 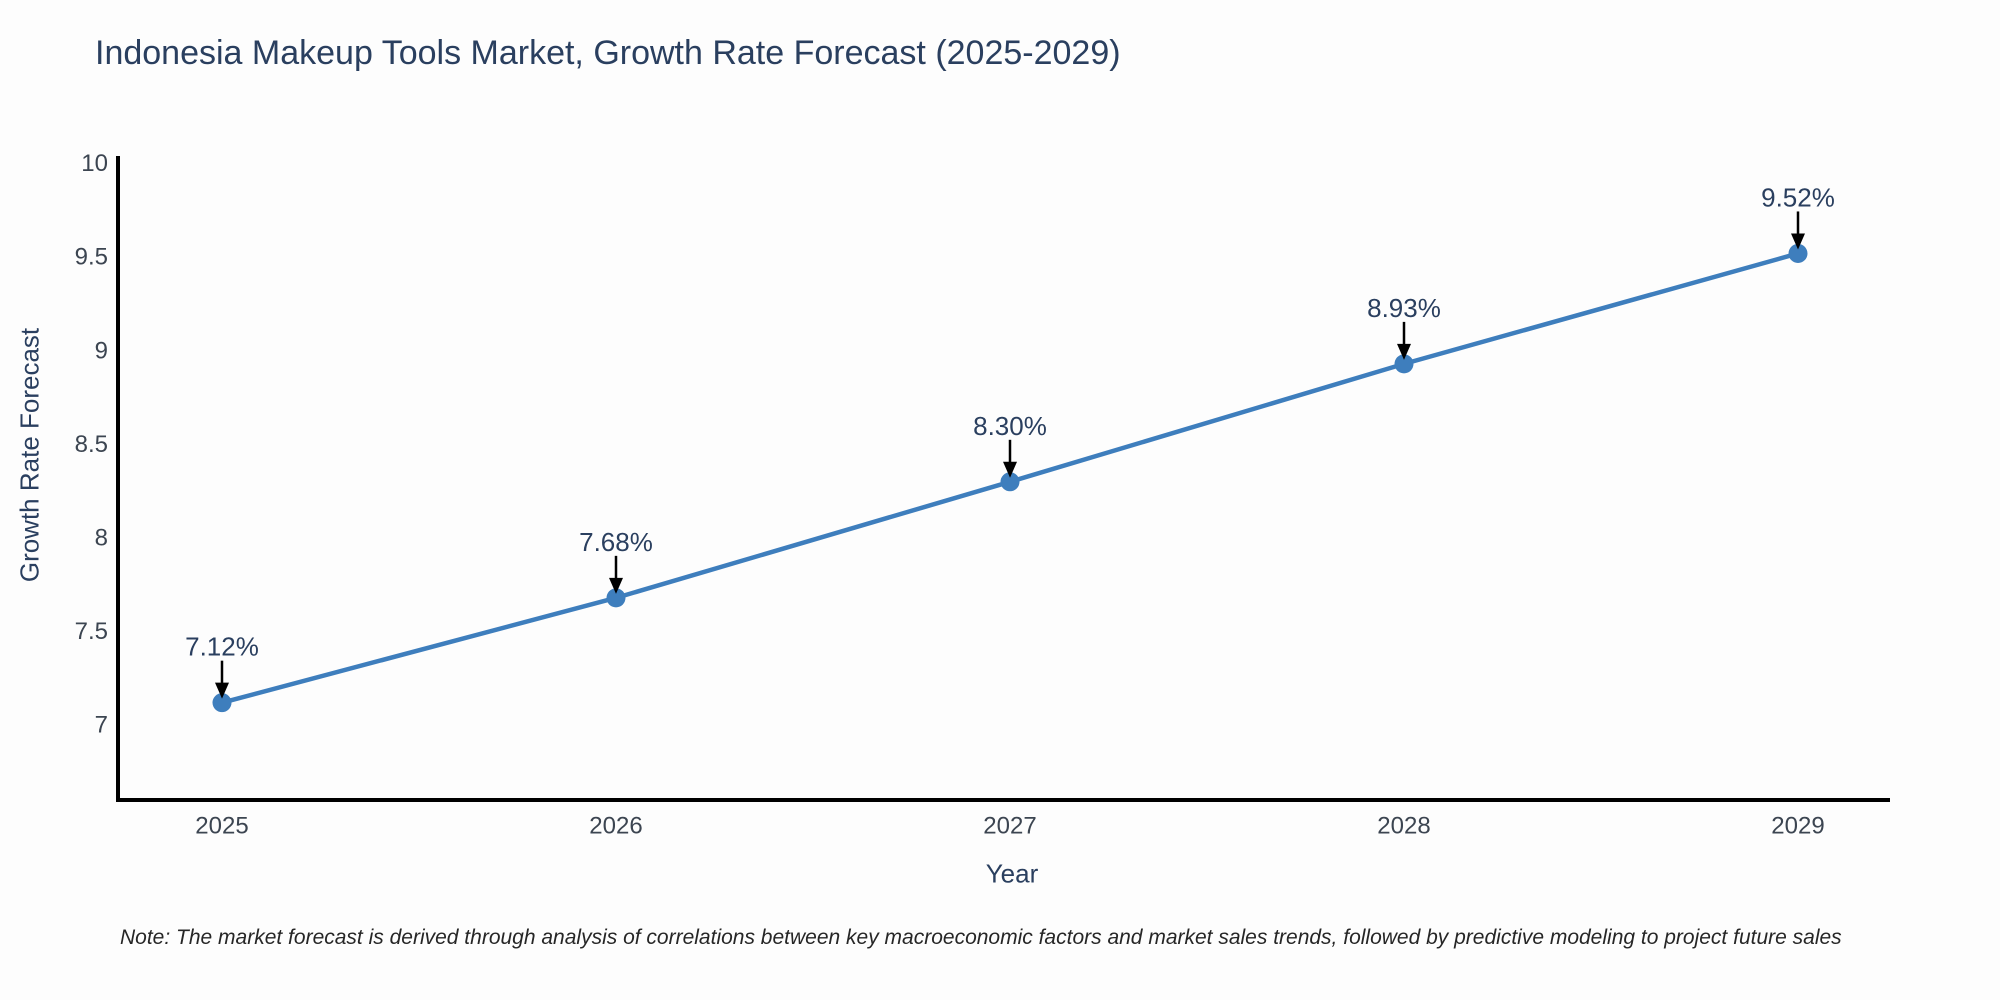 What do you see at coordinates (1009, 826) in the screenshot?
I see `x-tick-label: 2027` at bounding box center [1009, 826].